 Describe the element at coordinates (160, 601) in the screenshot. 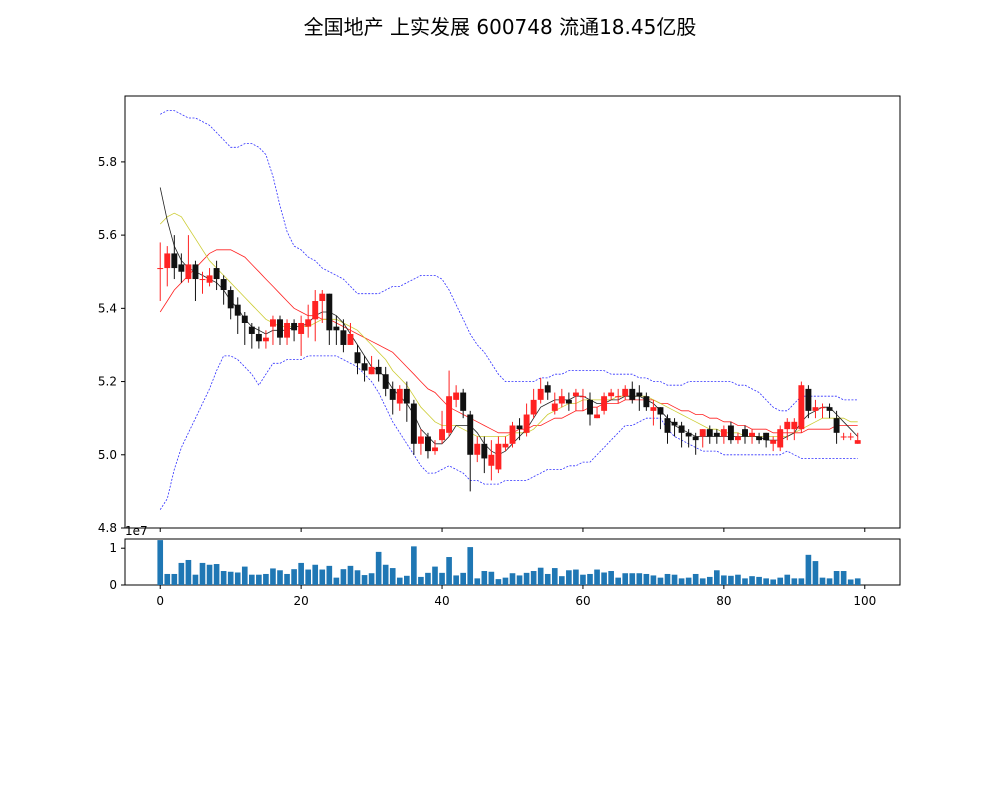

I see `volume-xtick-label: 0` at that location.